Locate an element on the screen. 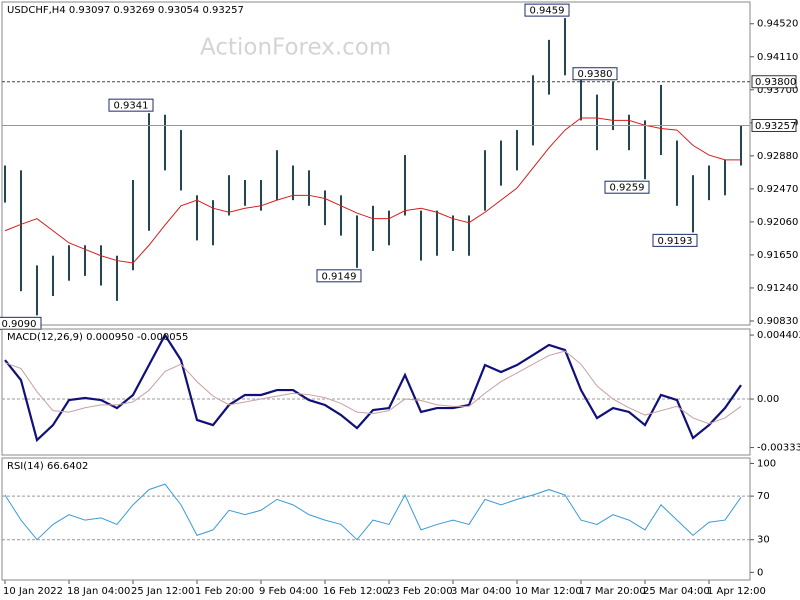  x-tick-label: 23 Feb 20:00 is located at coordinates (420, 591).